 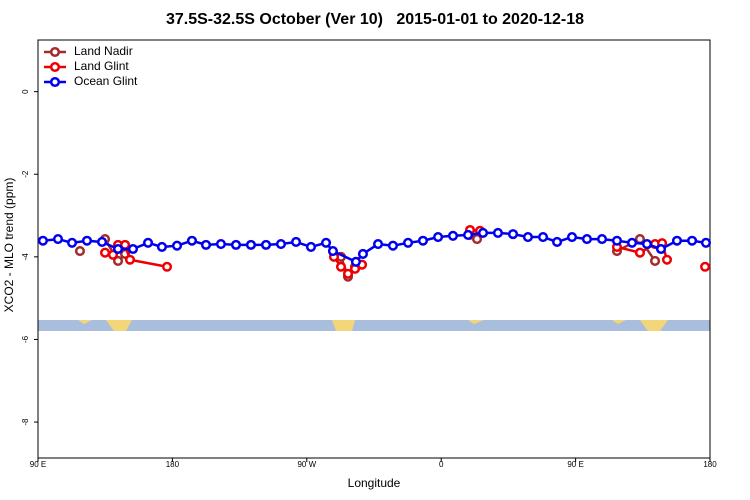 What do you see at coordinates (101, 66) in the screenshot?
I see `legend-label: Land Glint` at bounding box center [101, 66].